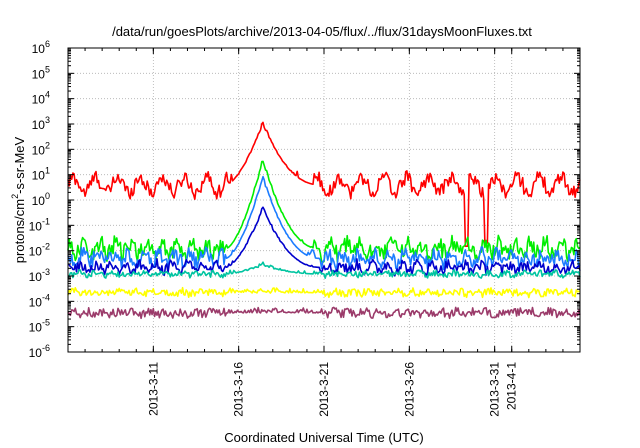  What do you see at coordinates (41, 148) in the screenshot?
I see `y-tick-label: 10²` at bounding box center [41, 148].